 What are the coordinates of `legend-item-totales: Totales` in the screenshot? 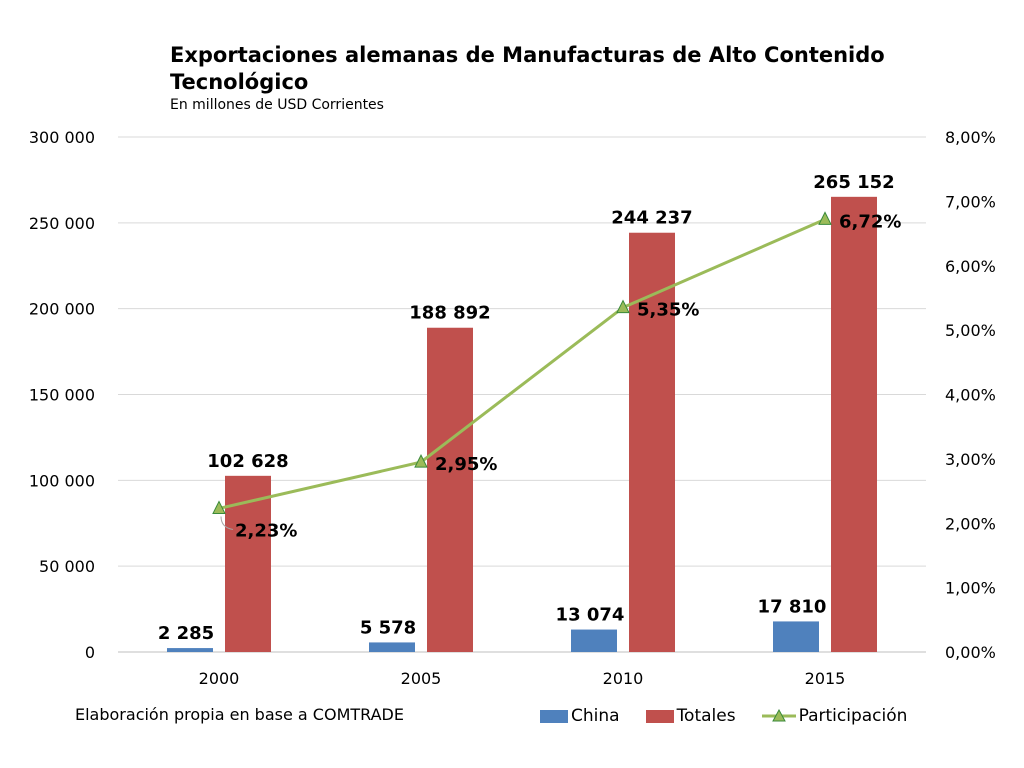 It's located at (690, 716).